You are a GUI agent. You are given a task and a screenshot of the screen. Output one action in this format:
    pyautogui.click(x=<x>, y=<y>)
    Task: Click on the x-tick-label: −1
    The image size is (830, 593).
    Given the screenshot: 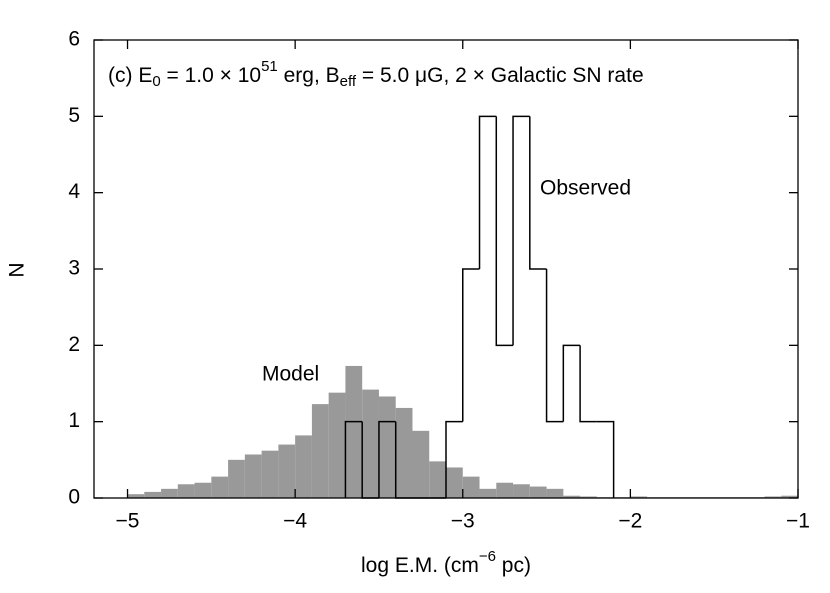 What is the action you would take?
    pyautogui.click(x=798, y=521)
    